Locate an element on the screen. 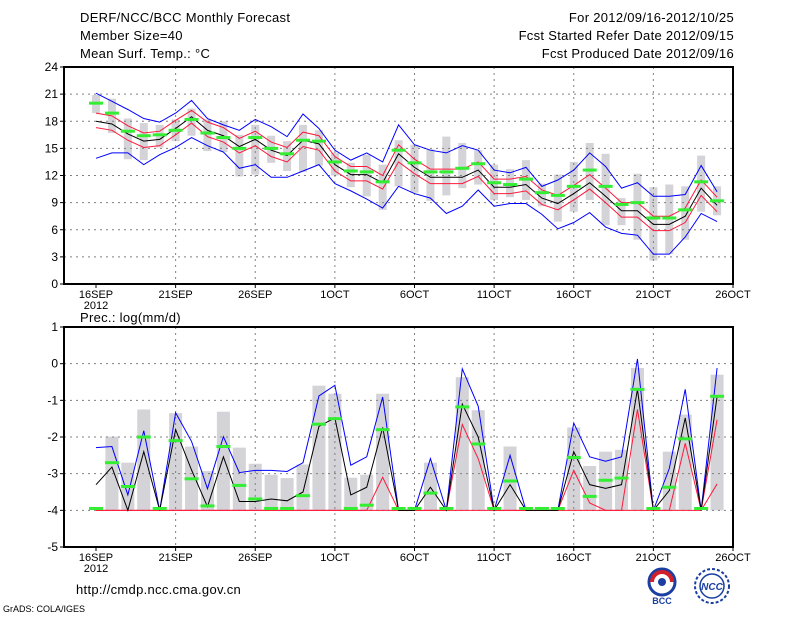  y-tick-label: -1 is located at coordinates (52, 400).